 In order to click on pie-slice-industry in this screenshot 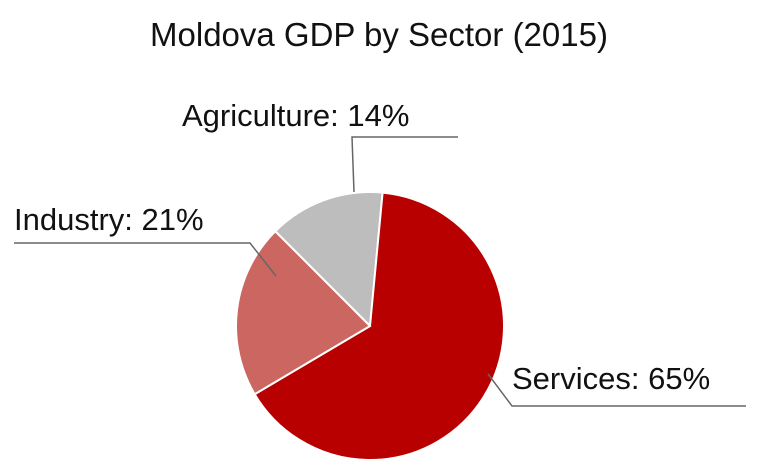, I will do `click(303, 312)`.